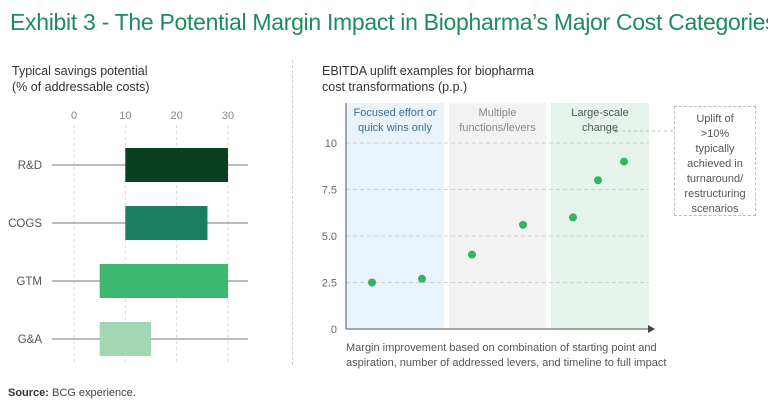 This screenshot has height=412, width=768. What do you see at coordinates (395, 87) in the screenshot?
I see `right-chart-title-line2: cost transformations (p.p.)` at bounding box center [395, 87].